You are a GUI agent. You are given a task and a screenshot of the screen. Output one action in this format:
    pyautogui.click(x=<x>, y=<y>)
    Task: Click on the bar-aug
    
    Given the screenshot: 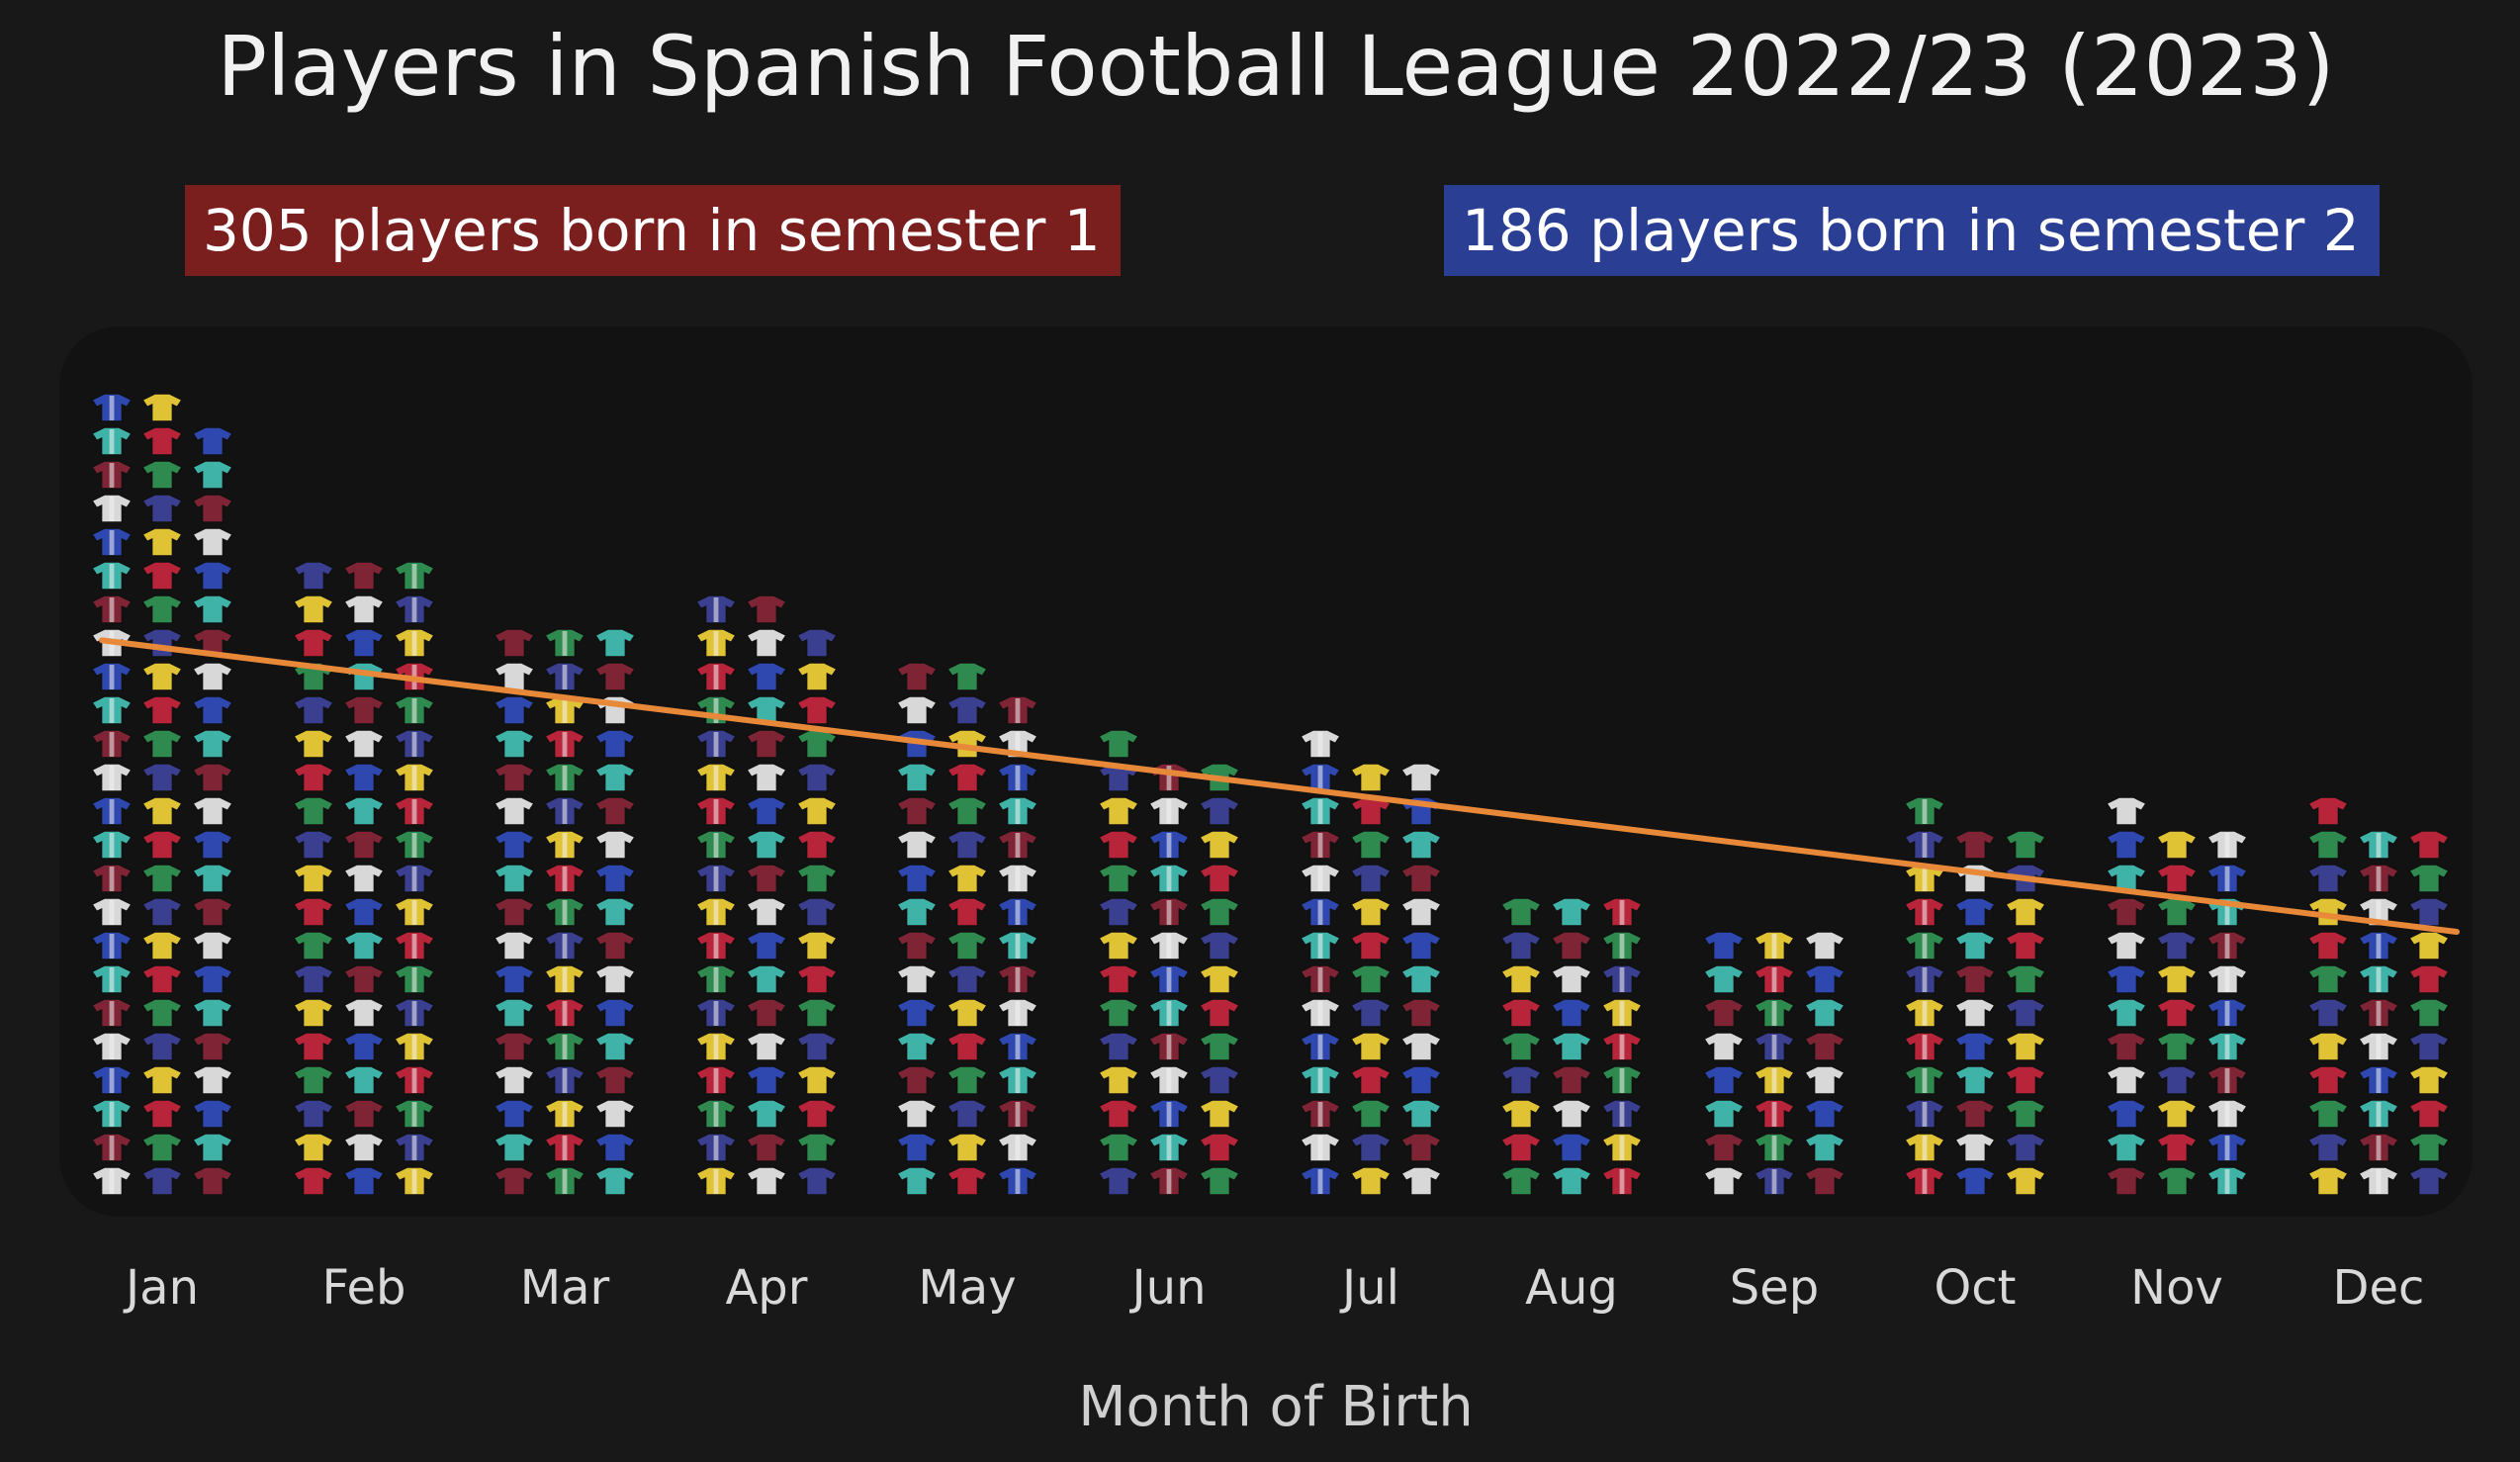 What is the action you would take?
    pyautogui.click(x=1571, y=1047)
    